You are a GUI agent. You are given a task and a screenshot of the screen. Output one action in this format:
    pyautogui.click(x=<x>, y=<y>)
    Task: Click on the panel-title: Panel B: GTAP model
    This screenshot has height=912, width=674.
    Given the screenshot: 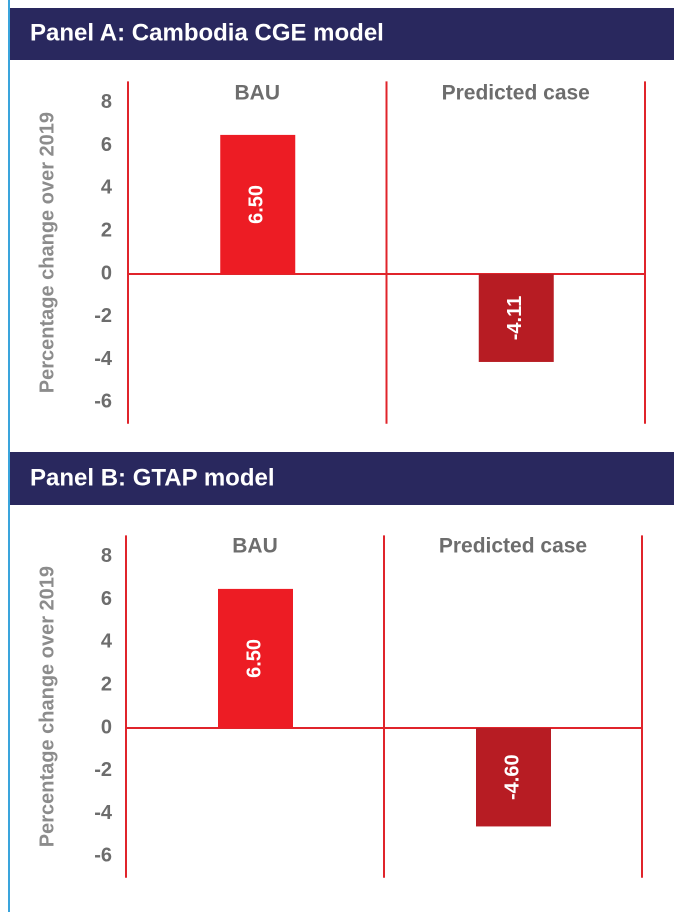 What is the action you would take?
    pyautogui.click(x=152, y=477)
    